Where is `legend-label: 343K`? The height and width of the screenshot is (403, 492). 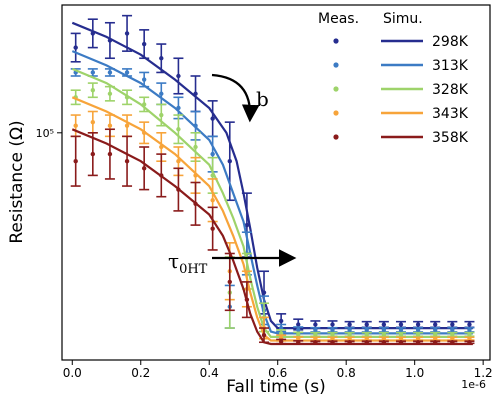
legend-label: 343K is located at coordinates (450, 114).